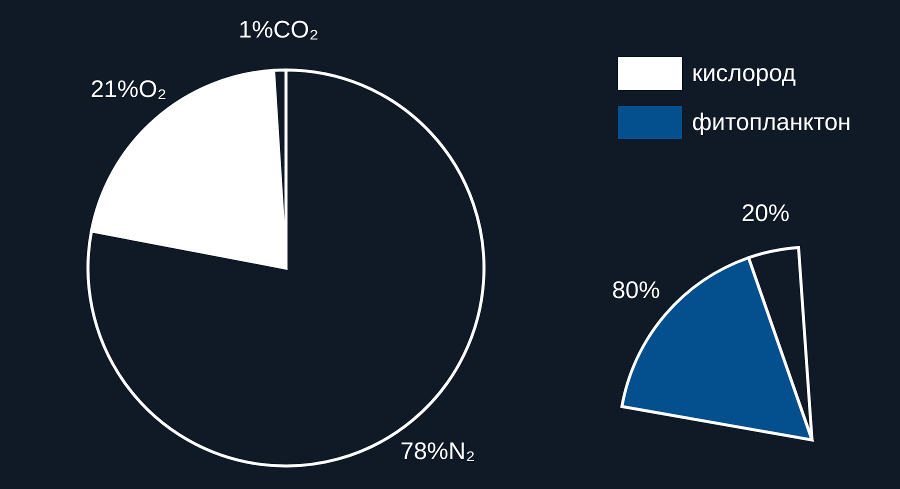  Describe the element at coordinates (771, 122) in the screenshot. I see `legend-label: фитопланктон` at that location.